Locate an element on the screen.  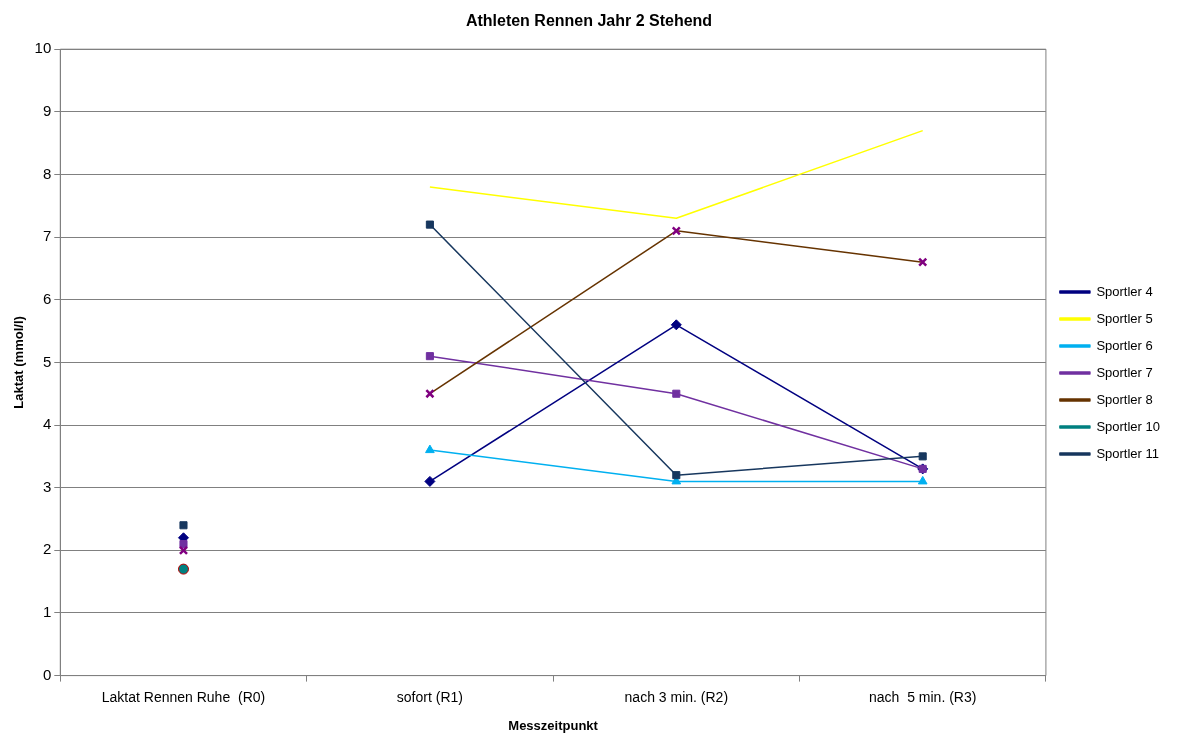
y-tick-label: 1 is located at coordinates (47, 612).